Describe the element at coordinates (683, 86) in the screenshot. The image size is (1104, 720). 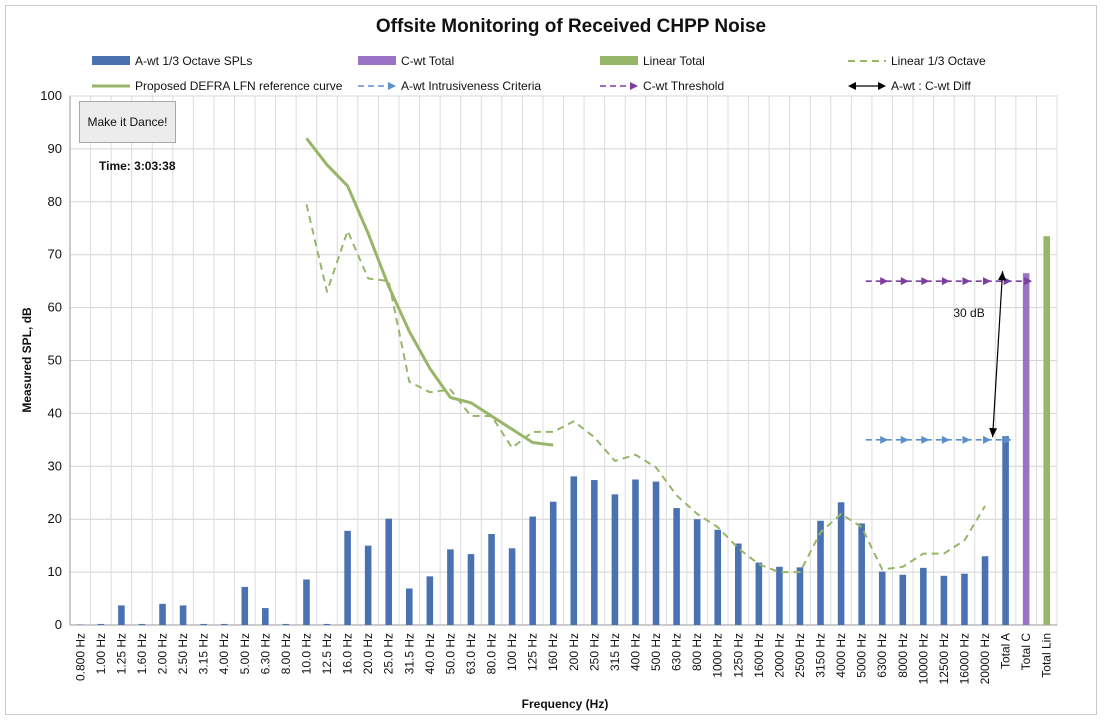
I see `legend-label: C-wt Threshold` at that location.